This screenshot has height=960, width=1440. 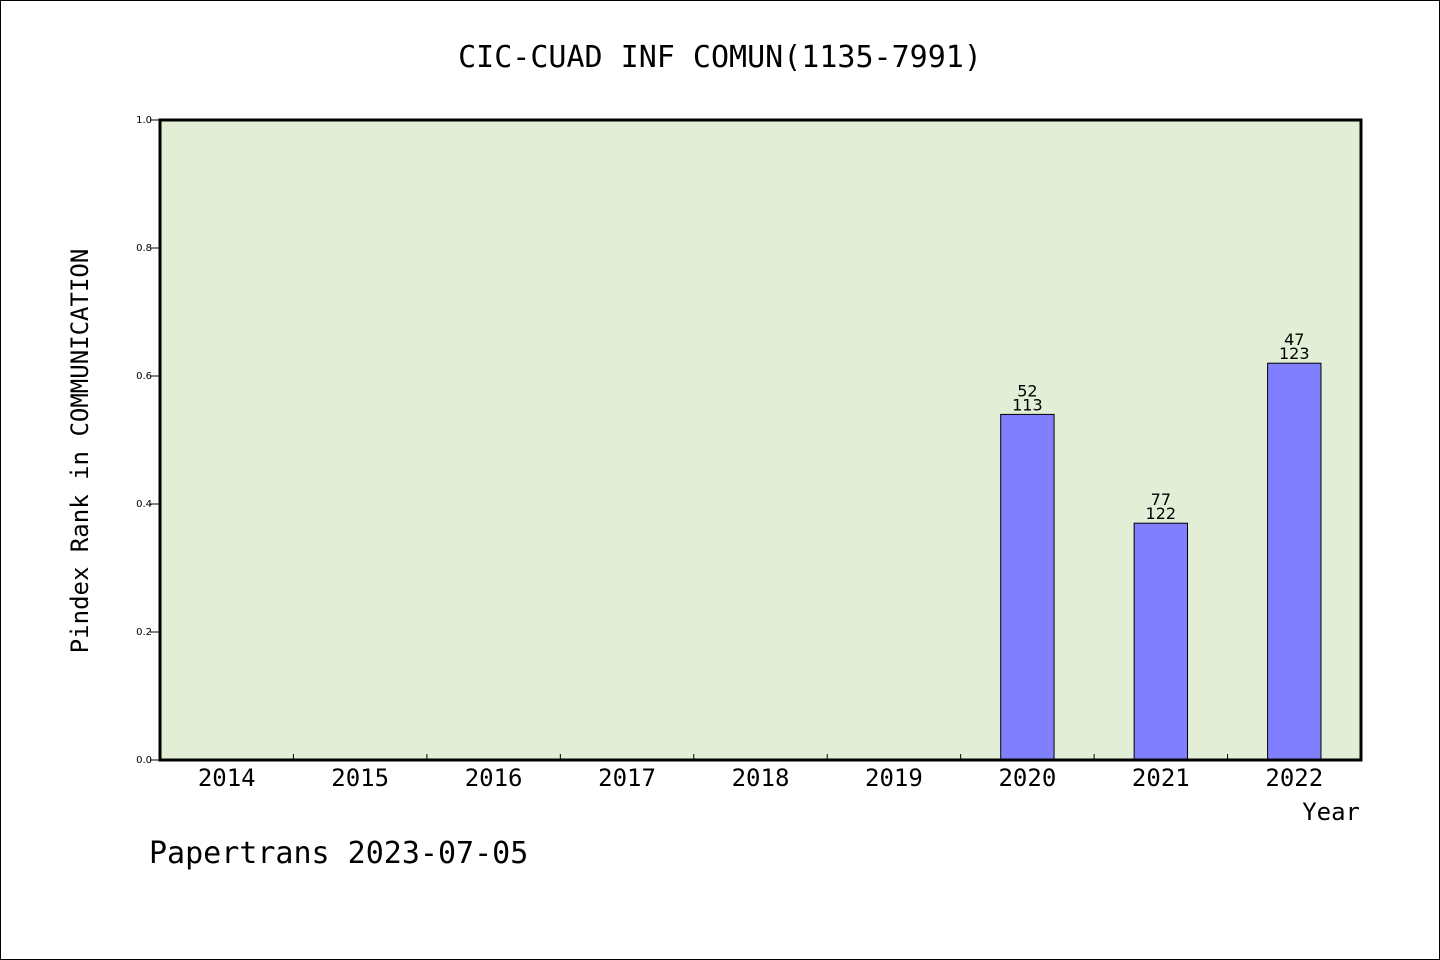 I want to click on bar-label-bottom: 122, so click(x=1161, y=513).